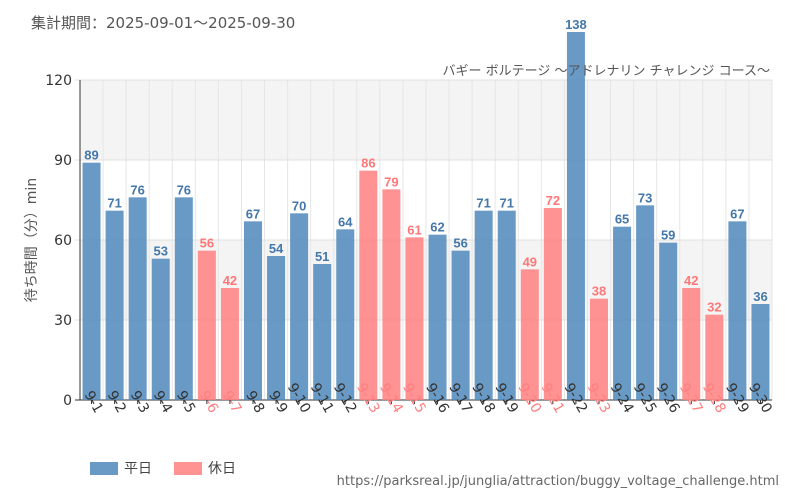 The width and height of the screenshot is (800, 500). Describe the element at coordinates (299, 205) in the screenshot. I see `data-label: 70` at that location.